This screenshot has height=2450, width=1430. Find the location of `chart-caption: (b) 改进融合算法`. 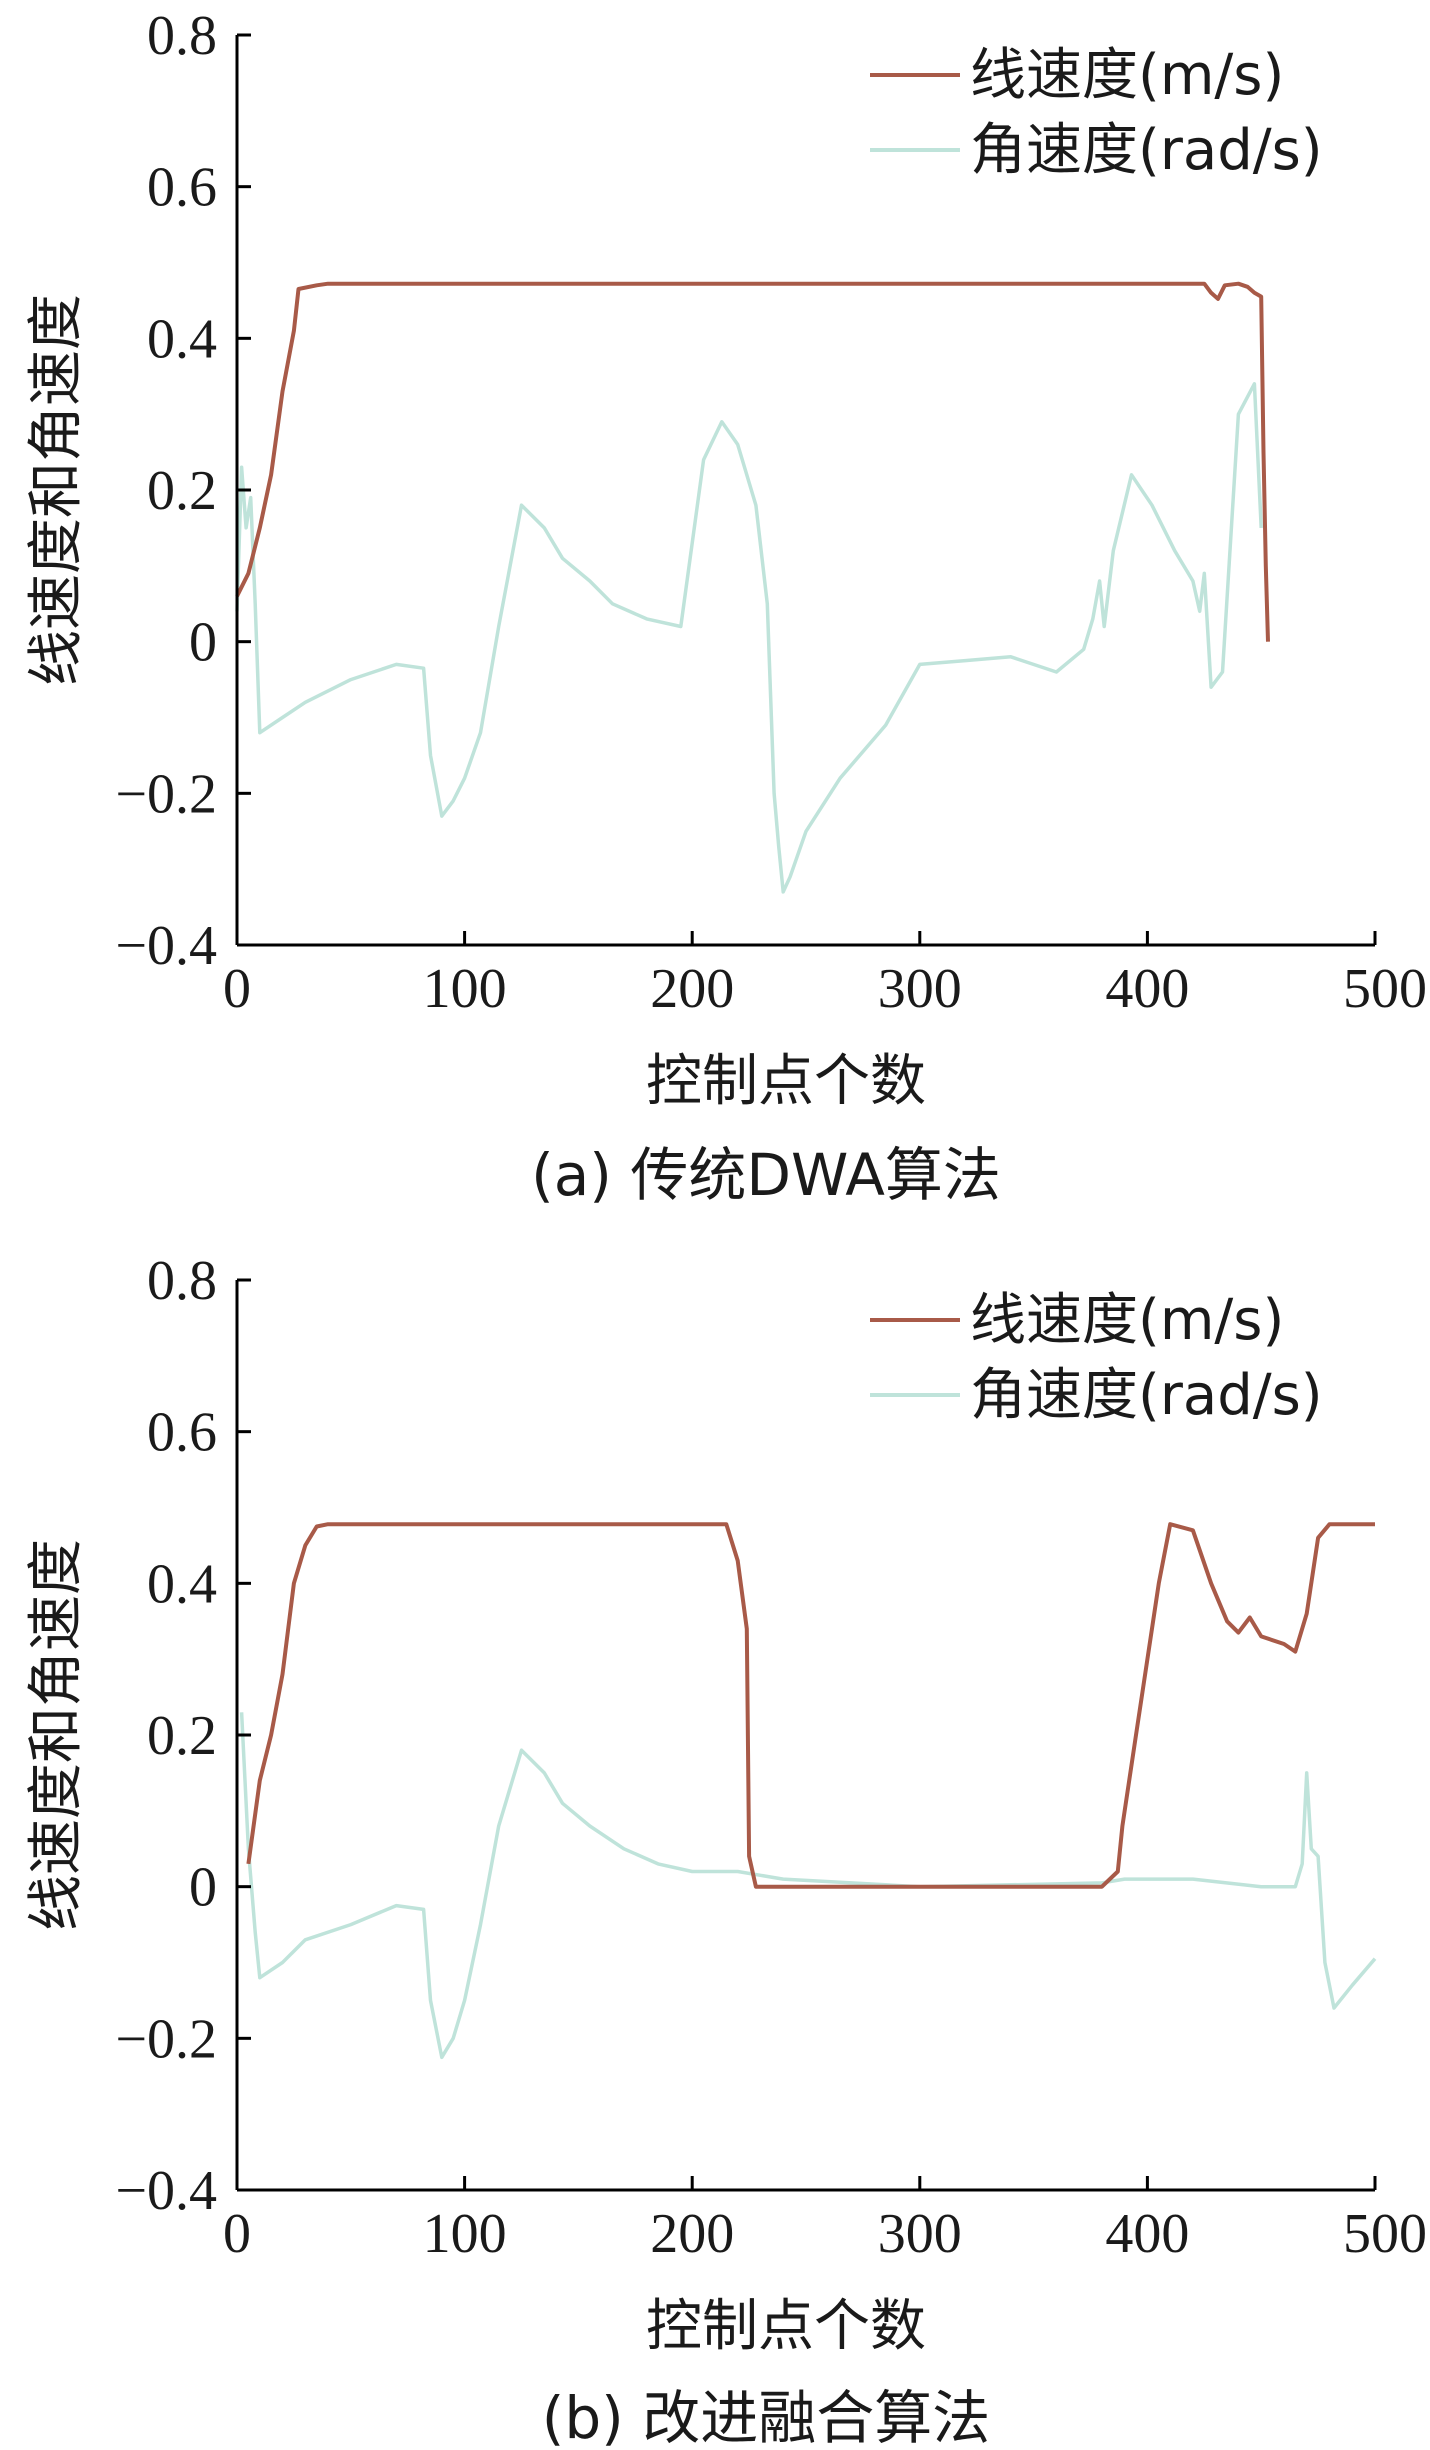

chart-caption: (b) 改进融合算法 is located at coordinates (766, 2417).